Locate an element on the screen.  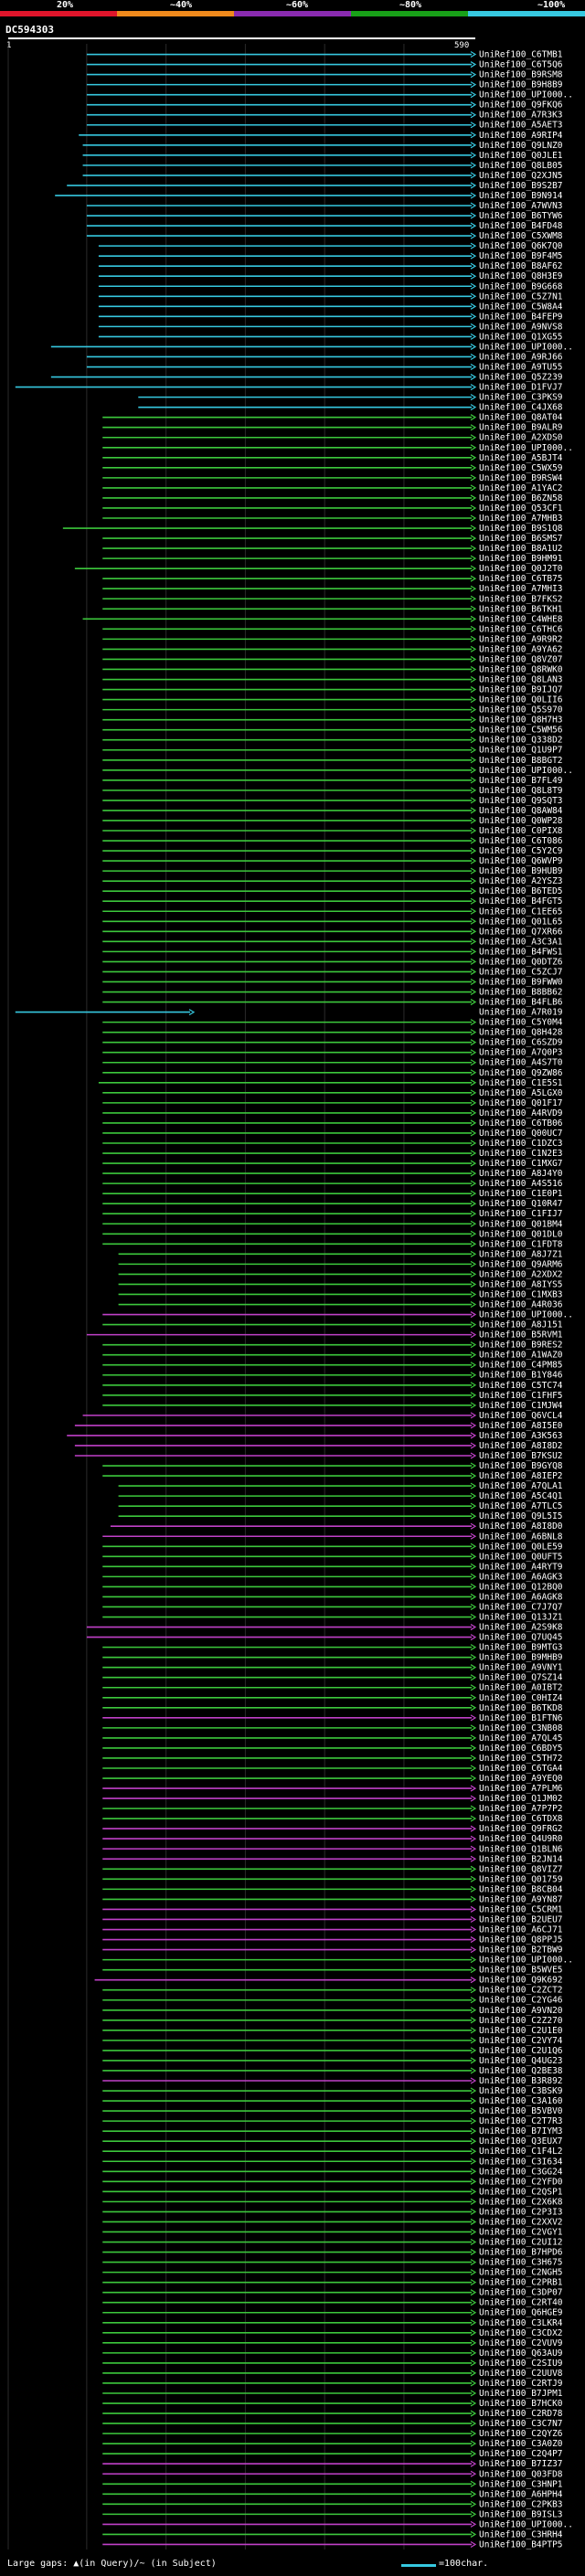
hit-row: UniRef100_C2SIU9 is located at coordinates (332, 2364).